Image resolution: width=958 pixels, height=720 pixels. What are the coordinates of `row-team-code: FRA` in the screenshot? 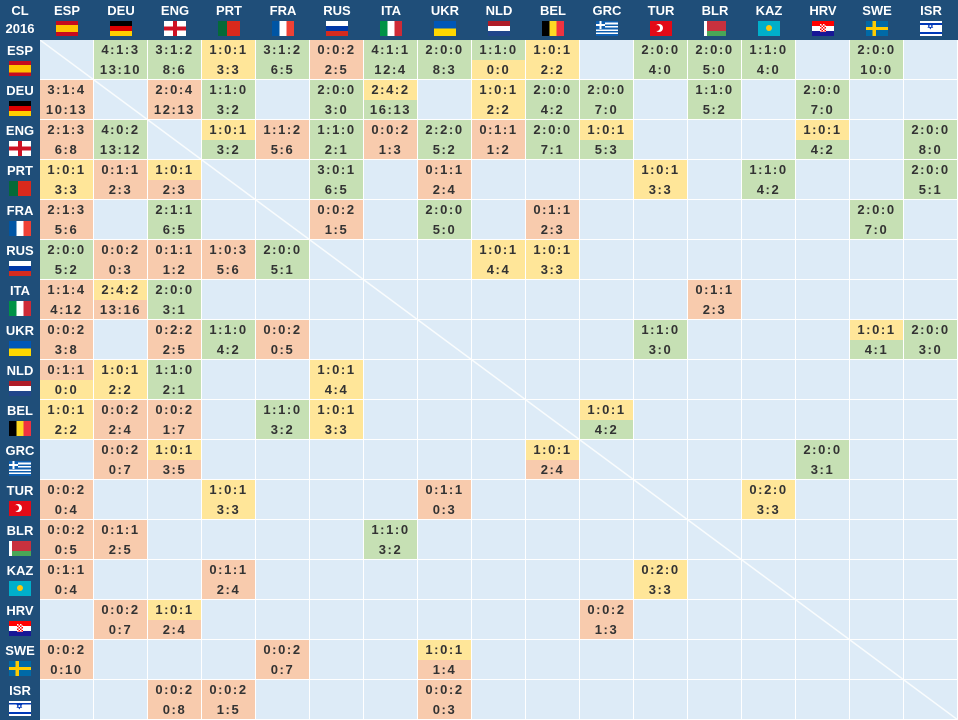 It's located at (20, 210).